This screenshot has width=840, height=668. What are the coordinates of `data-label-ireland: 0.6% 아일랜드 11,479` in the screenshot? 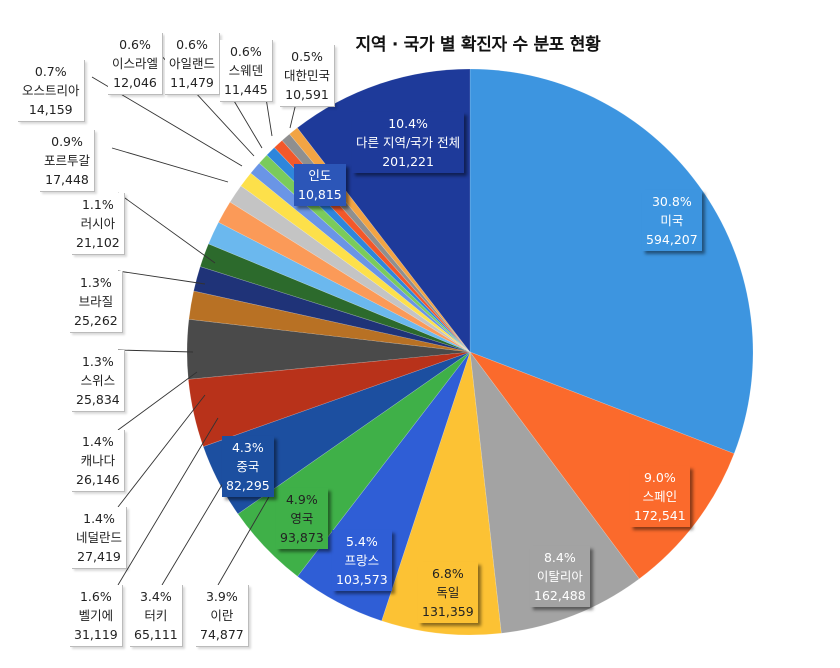 It's located at (193, 64).